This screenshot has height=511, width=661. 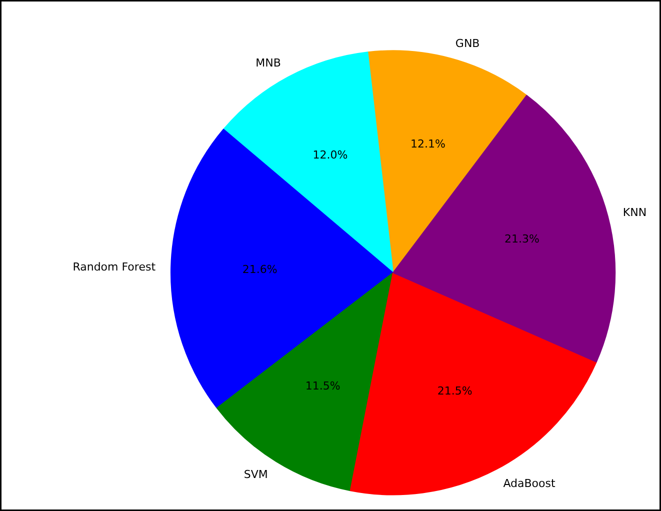 What do you see at coordinates (634, 213) in the screenshot?
I see `slice-label: KNN` at bounding box center [634, 213].